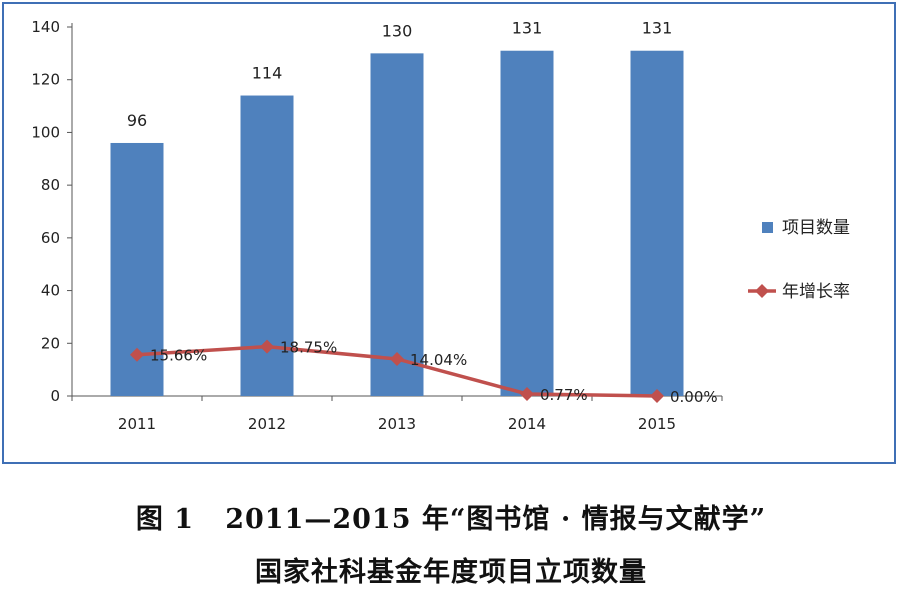 This screenshot has width=902, height=600. What do you see at coordinates (45, 132) in the screenshot?
I see `y-tick-label: 100` at bounding box center [45, 132].